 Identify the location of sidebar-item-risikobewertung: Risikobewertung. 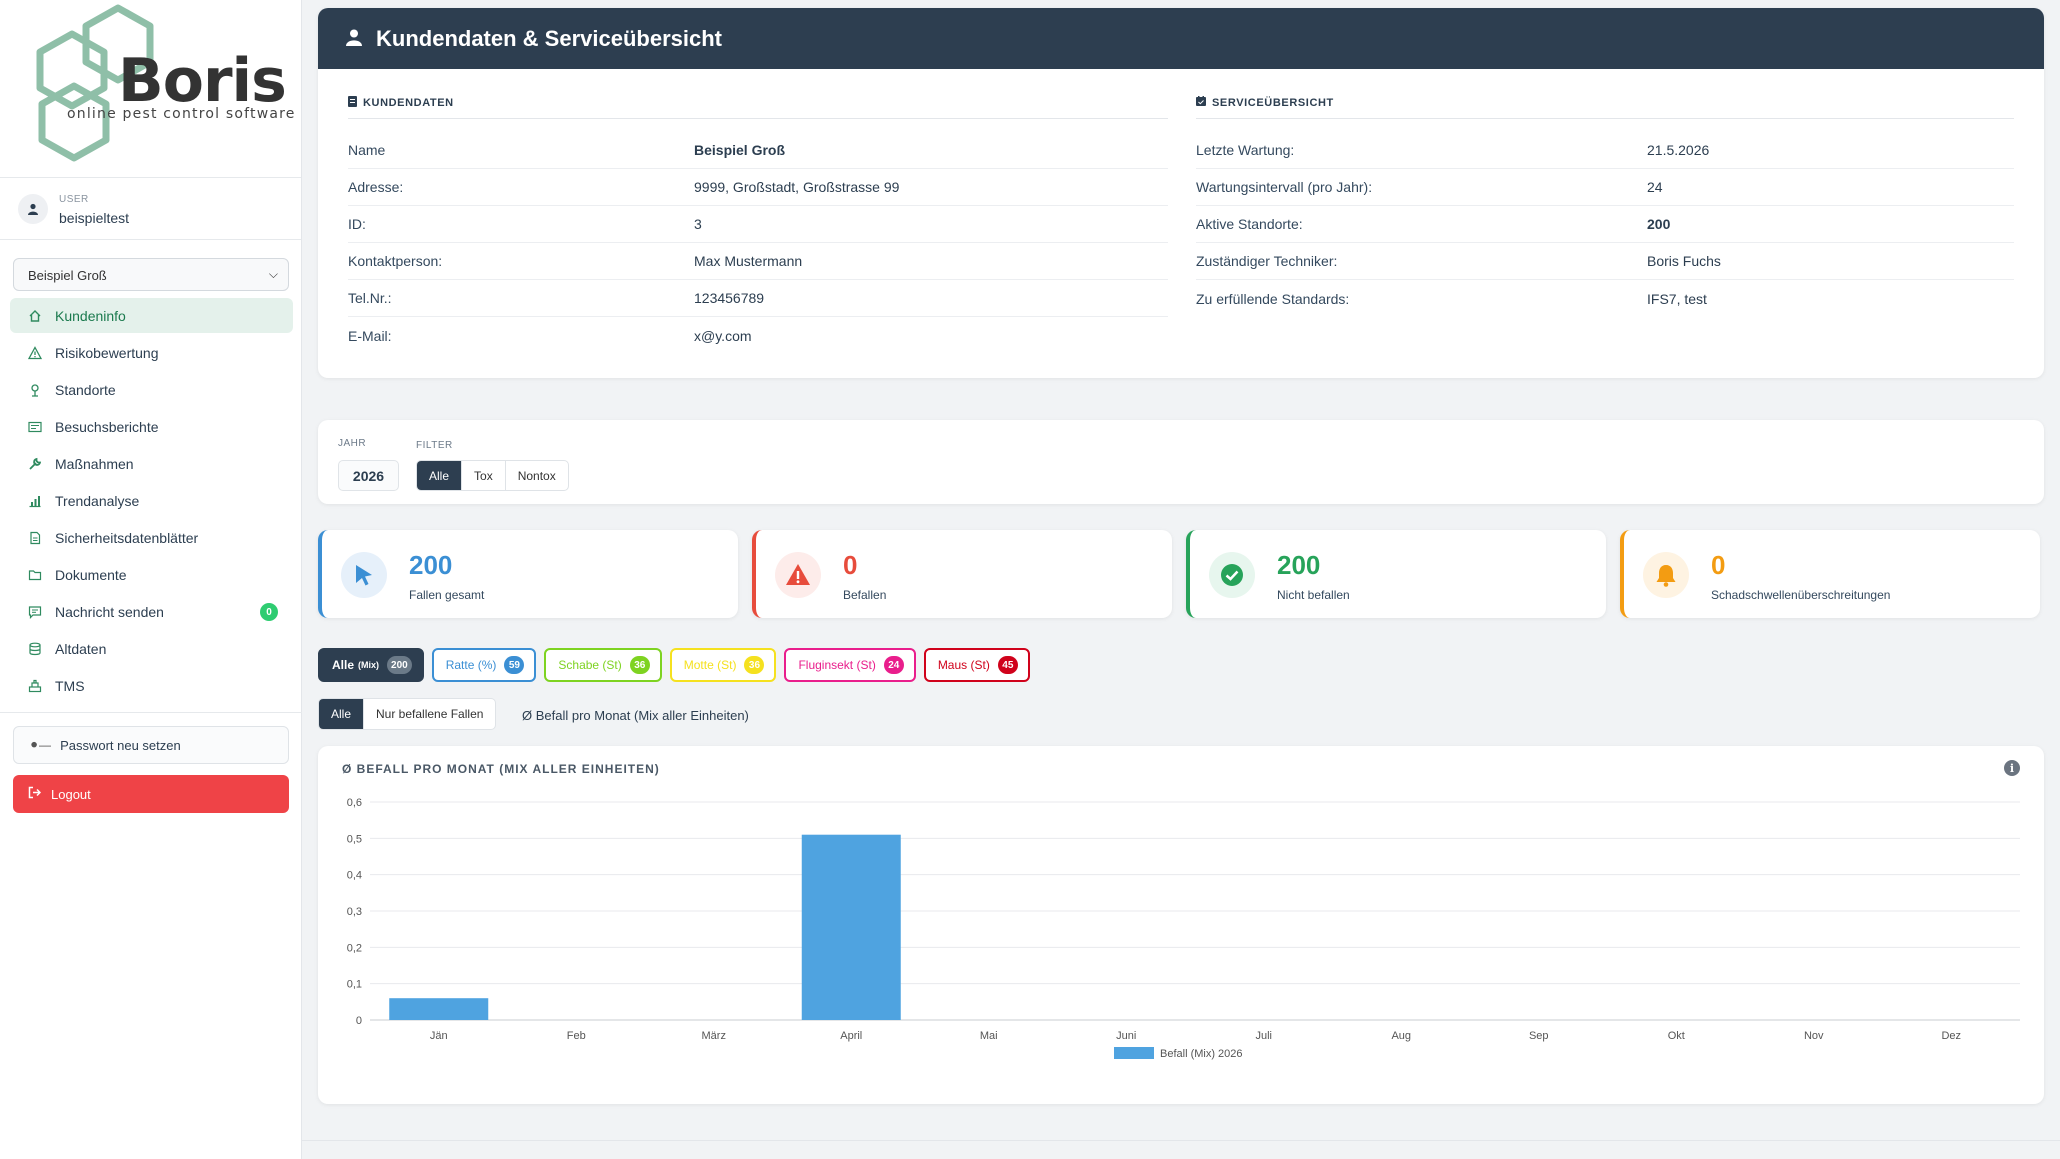
(151, 352).